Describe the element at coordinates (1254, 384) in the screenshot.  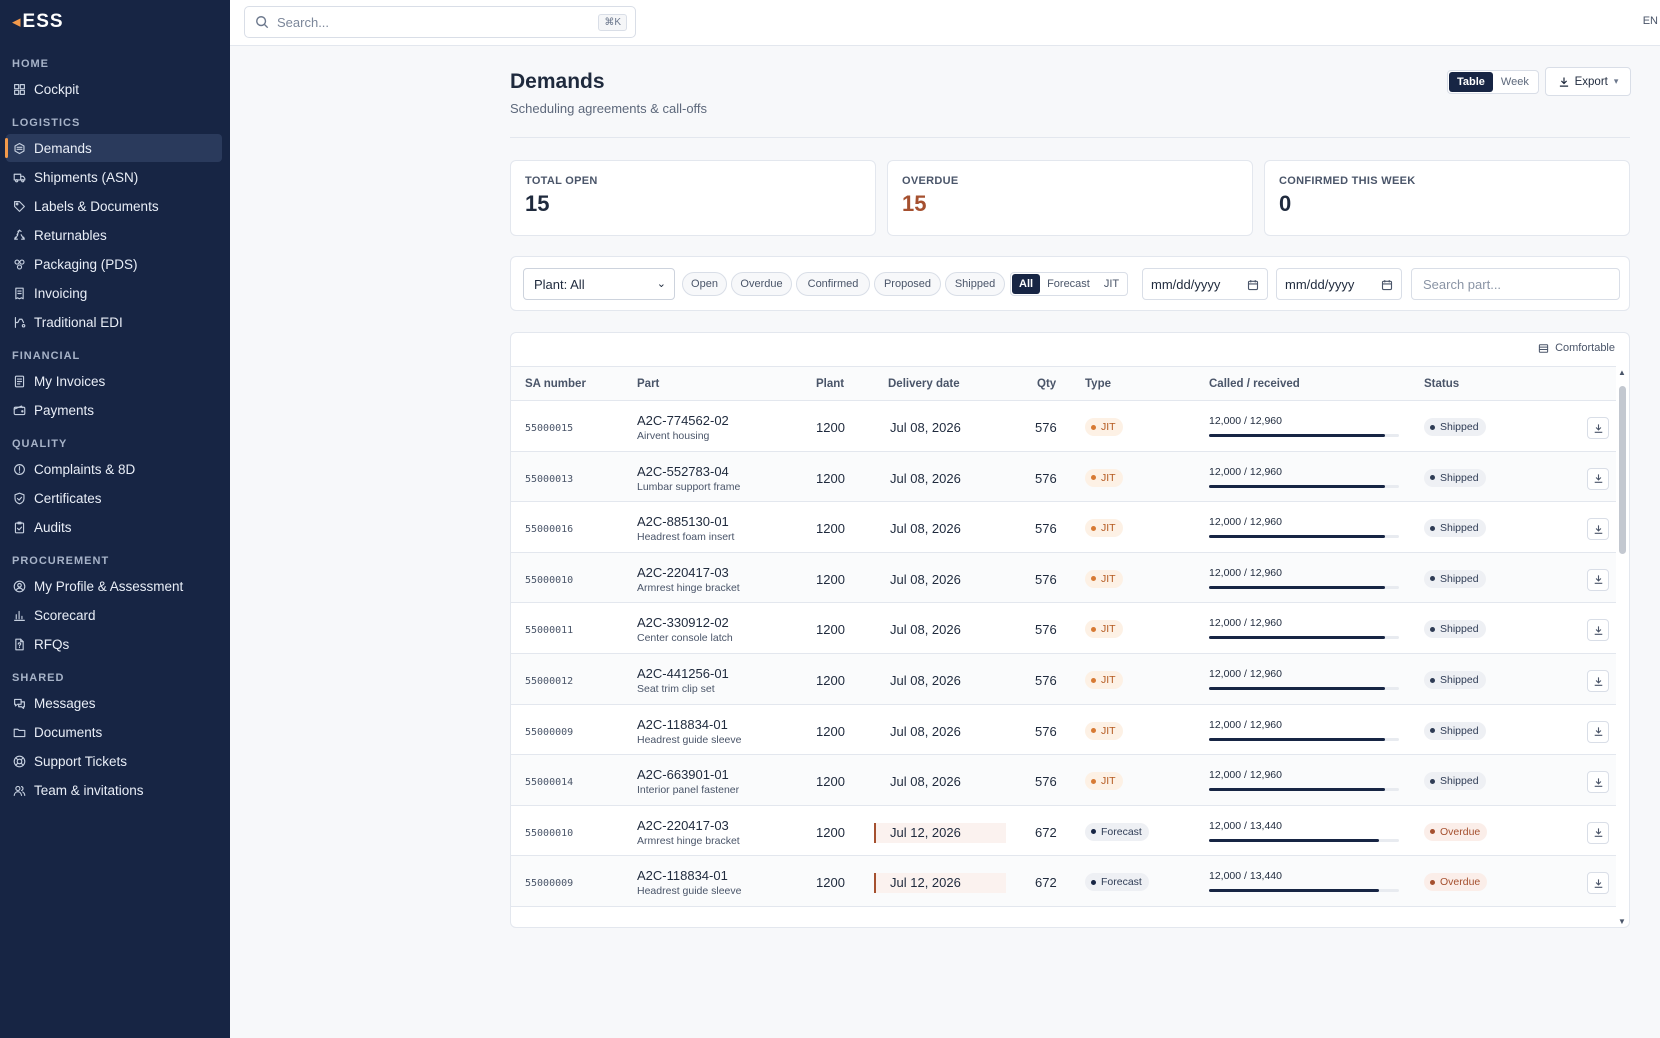
I see `column-header-called-received: Called / received` at that location.